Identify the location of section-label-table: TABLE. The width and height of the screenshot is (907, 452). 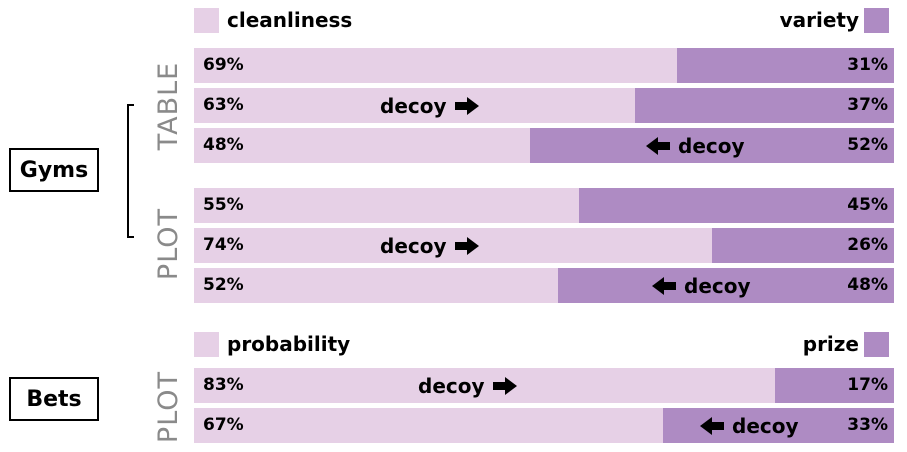
(168, 106).